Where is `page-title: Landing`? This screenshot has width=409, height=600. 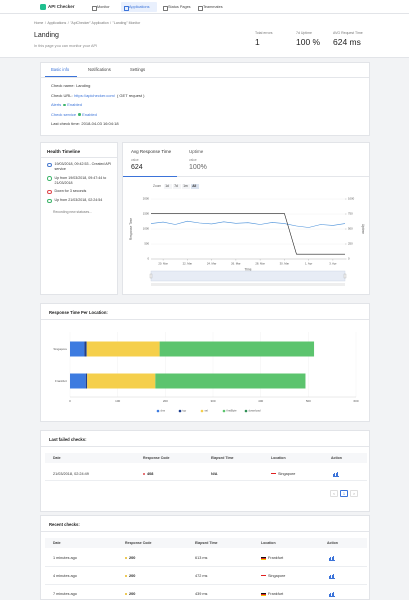 page-title: Landing is located at coordinates (46, 35).